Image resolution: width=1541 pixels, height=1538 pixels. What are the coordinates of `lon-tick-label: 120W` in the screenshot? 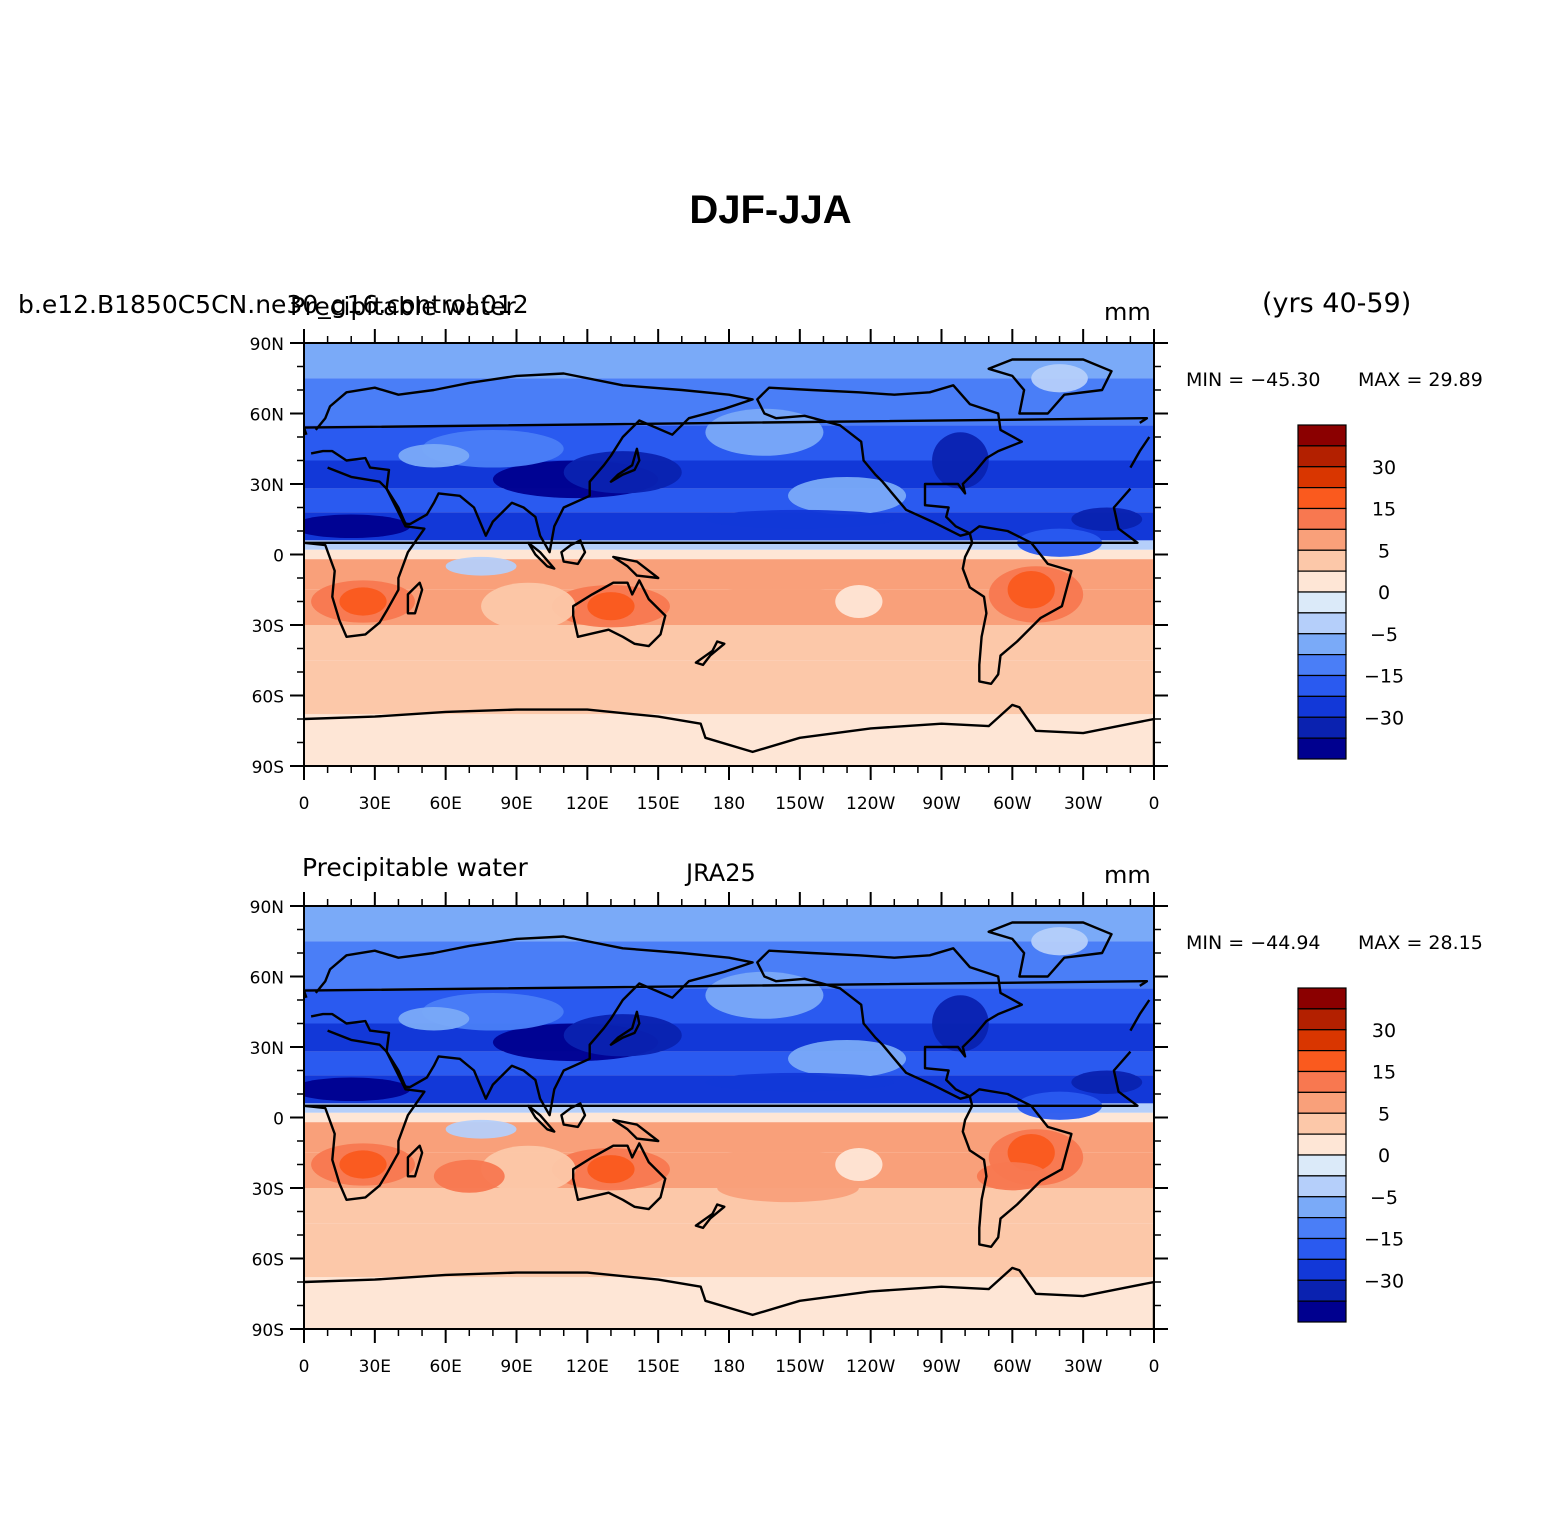 It's located at (870, 804).